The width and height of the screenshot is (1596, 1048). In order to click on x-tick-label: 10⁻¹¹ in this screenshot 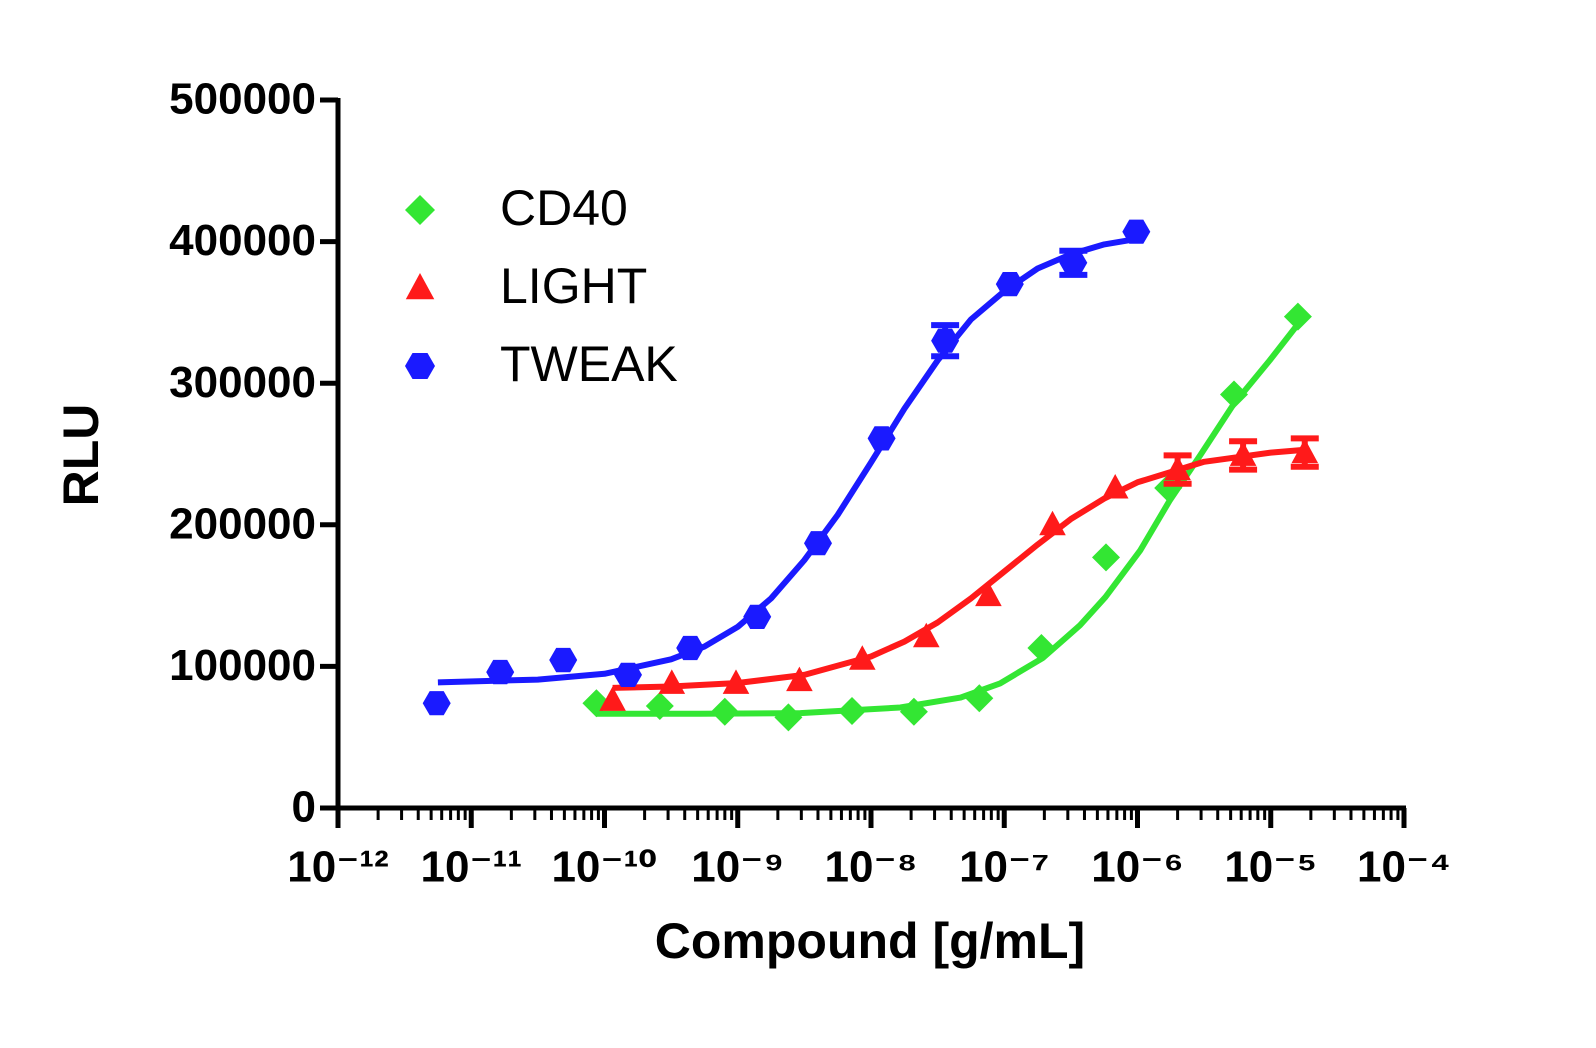, I will do `click(471, 867)`.